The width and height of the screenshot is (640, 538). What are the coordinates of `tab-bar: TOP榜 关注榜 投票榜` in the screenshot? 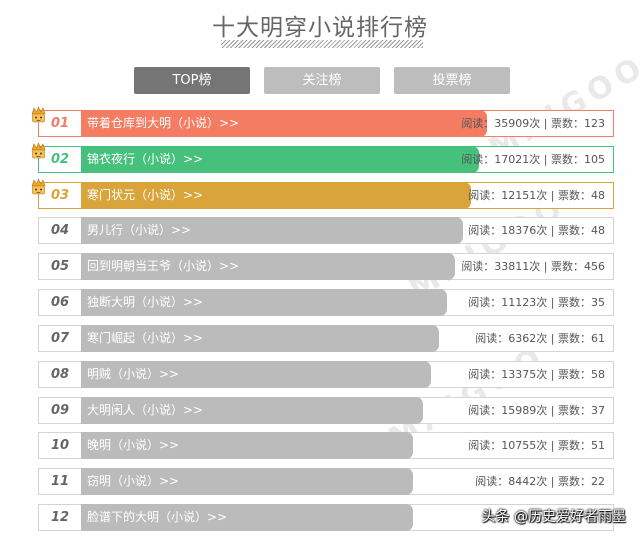 It's located at (320, 80).